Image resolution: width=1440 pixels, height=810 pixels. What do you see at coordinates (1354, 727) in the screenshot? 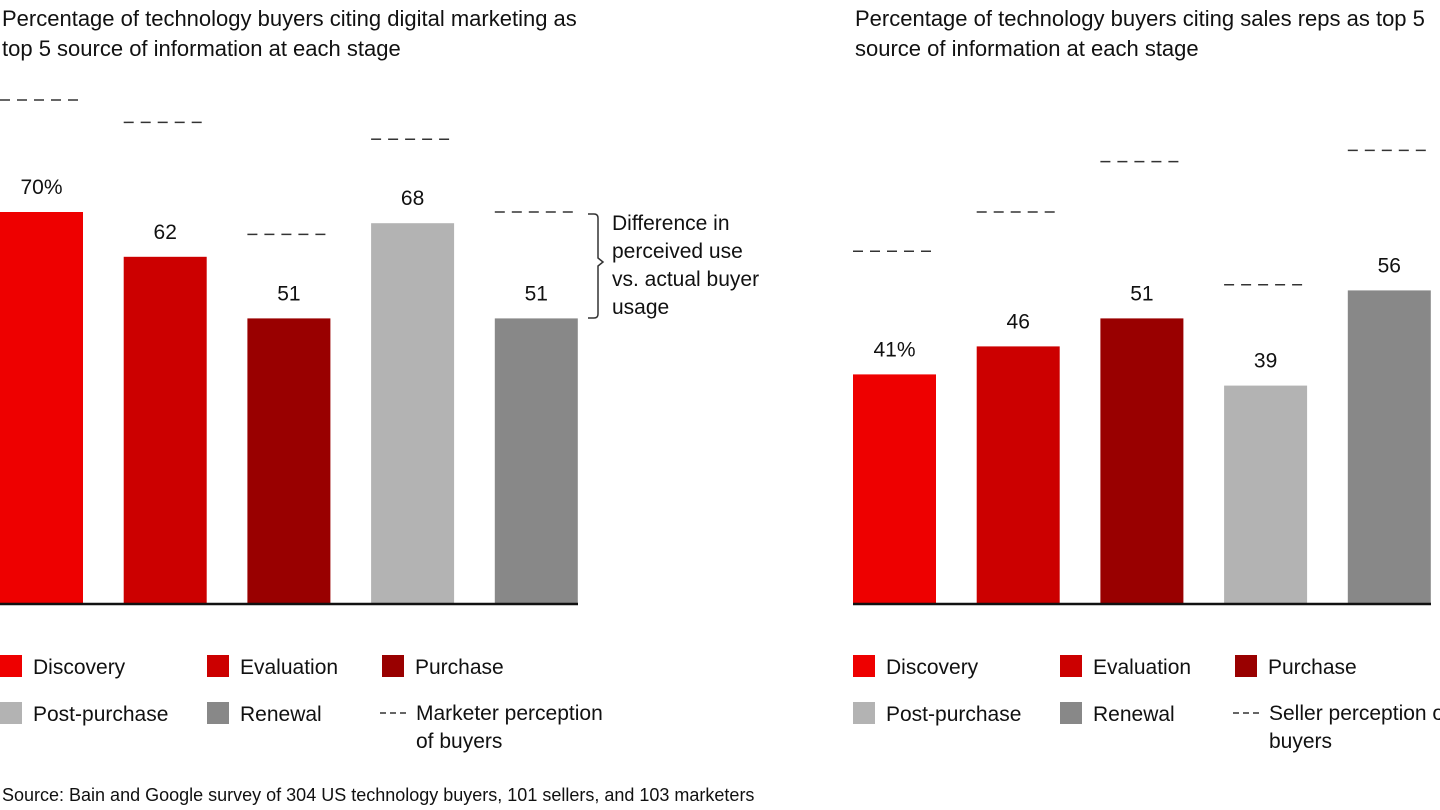
I see `legend-label: Seller perception of buyers` at bounding box center [1354, 727].